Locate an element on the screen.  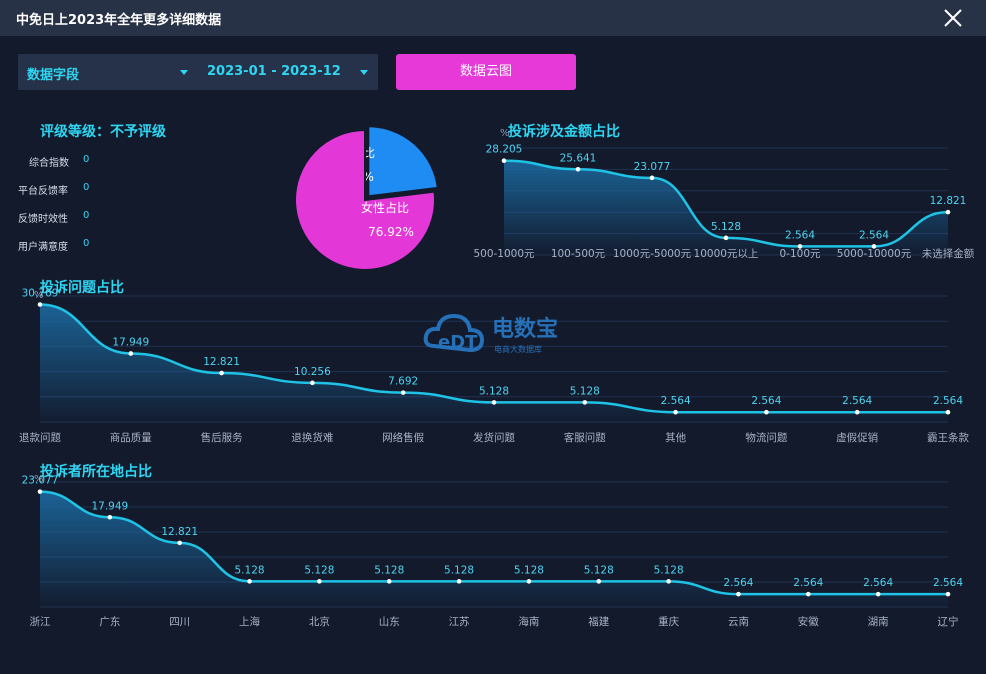
data-label: 28.205 is located at coordinates (504, 150).